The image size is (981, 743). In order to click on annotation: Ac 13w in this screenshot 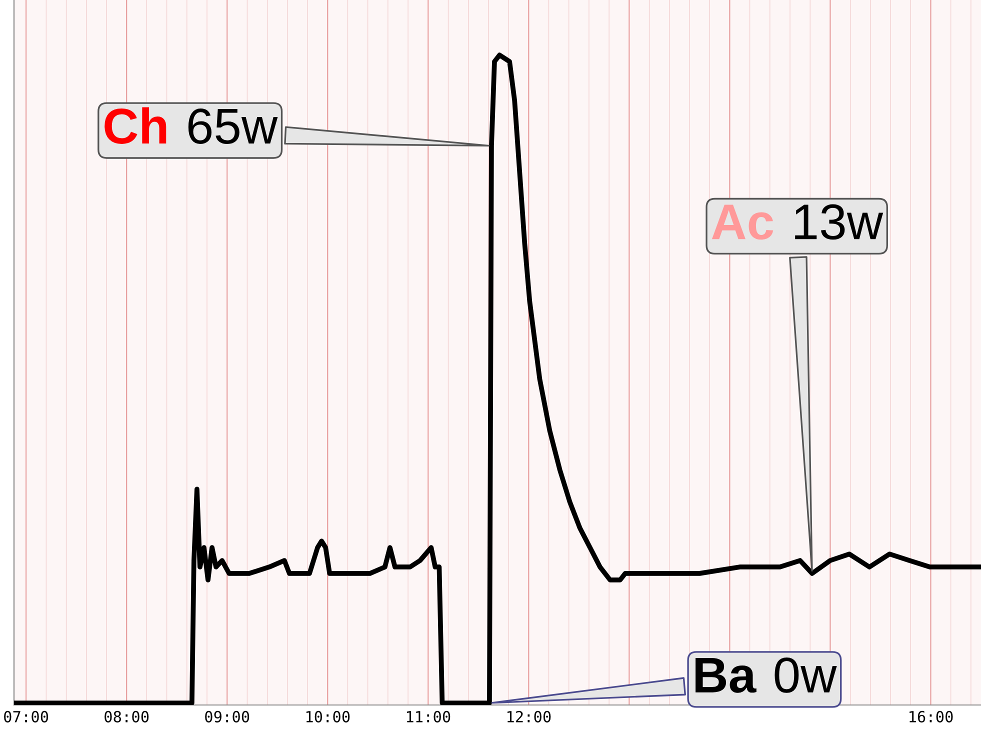, I will do `click(798, 222)`.